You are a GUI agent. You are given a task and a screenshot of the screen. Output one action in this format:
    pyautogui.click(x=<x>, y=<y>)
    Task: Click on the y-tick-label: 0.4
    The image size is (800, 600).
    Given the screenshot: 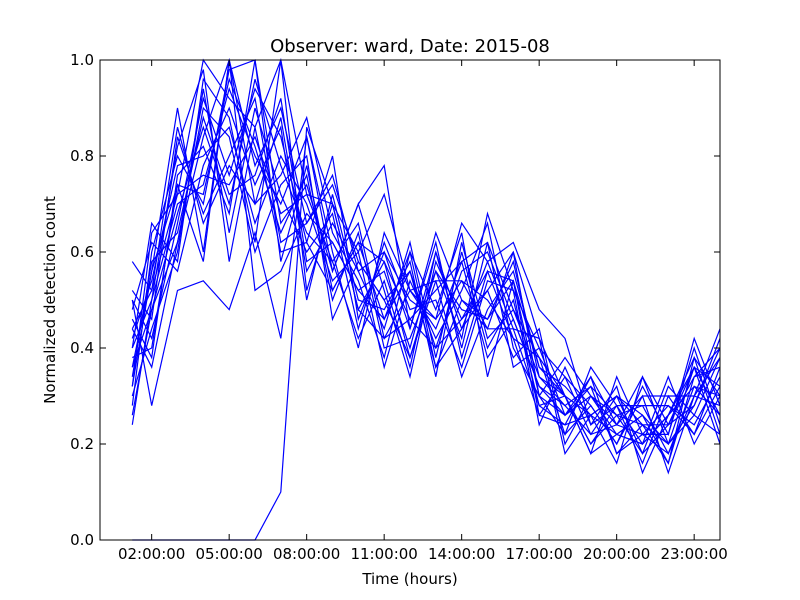 What is the action you would take?
    pyautogui.click(x=82, y=348)
    